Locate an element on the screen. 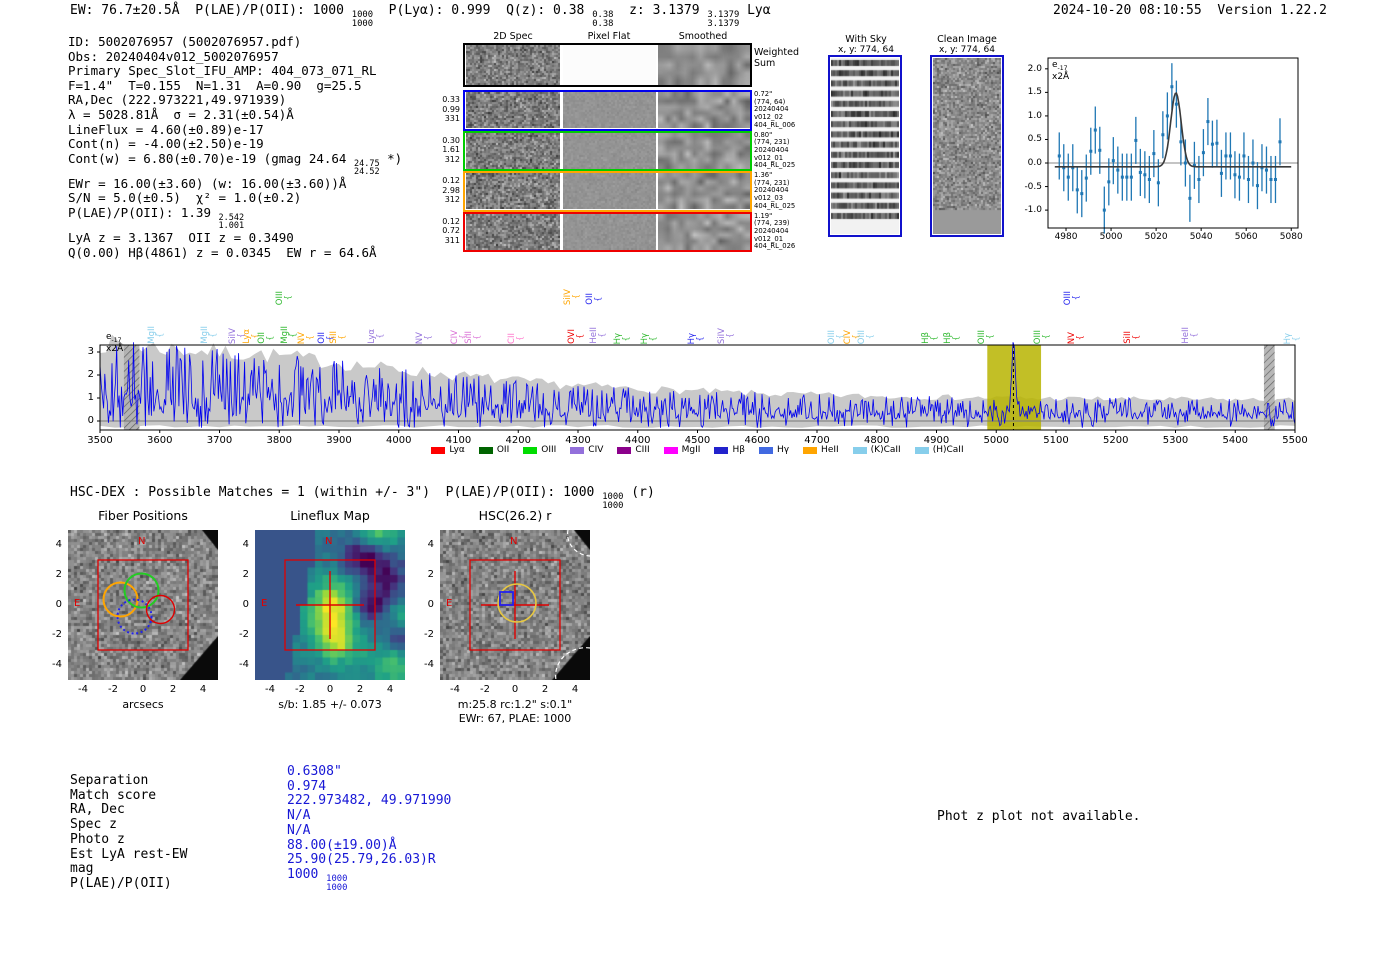 The width and height of the screenshot is (1400, 953). clean-image is located at coordinates (967, 146).